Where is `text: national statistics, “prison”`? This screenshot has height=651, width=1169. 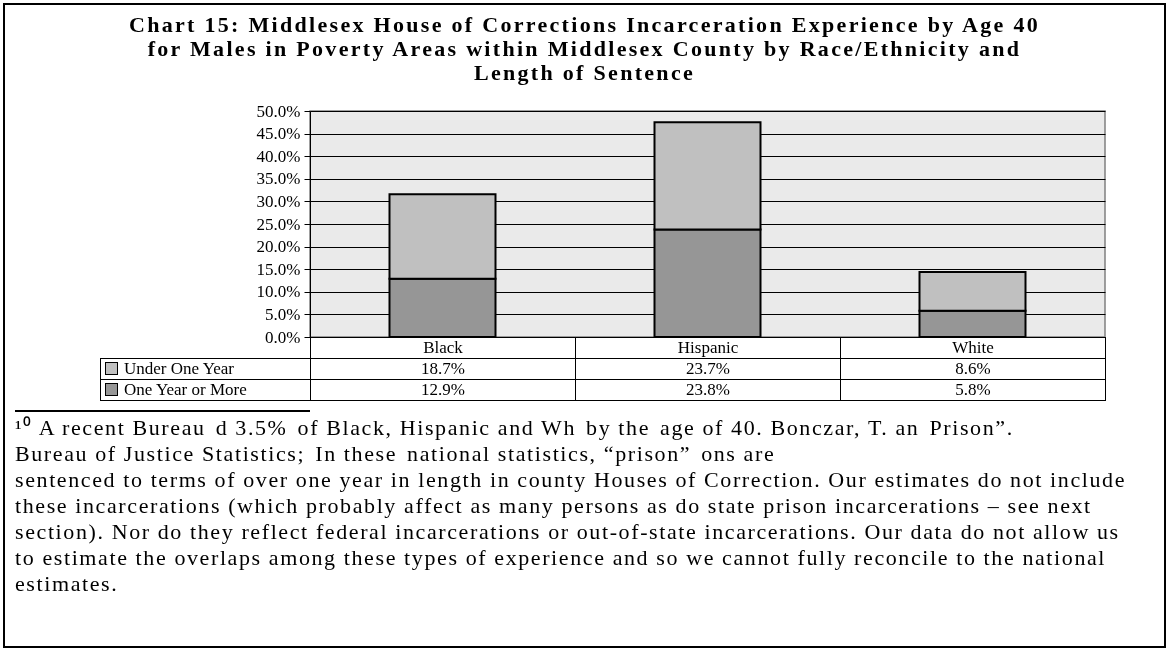
text: national statistics, “prison” is located at coordinates (549, 454).